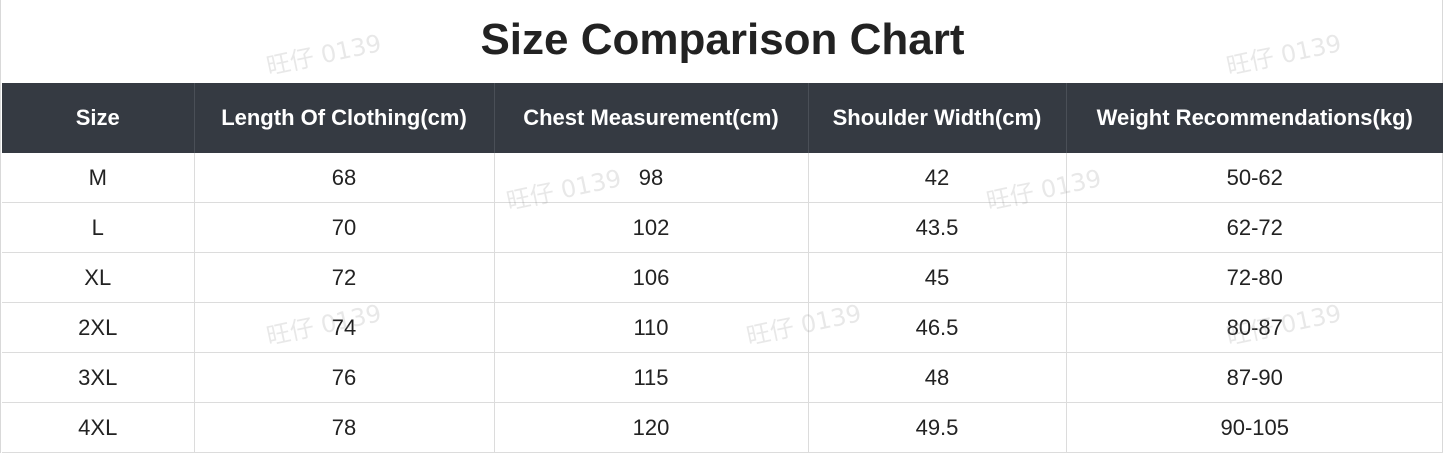 This screenshot has width=1445, height=453. What do you see at coordinates (651, 327) in the screenshot?
I see `cell-chest: 110` at bounding box center [651, 327].